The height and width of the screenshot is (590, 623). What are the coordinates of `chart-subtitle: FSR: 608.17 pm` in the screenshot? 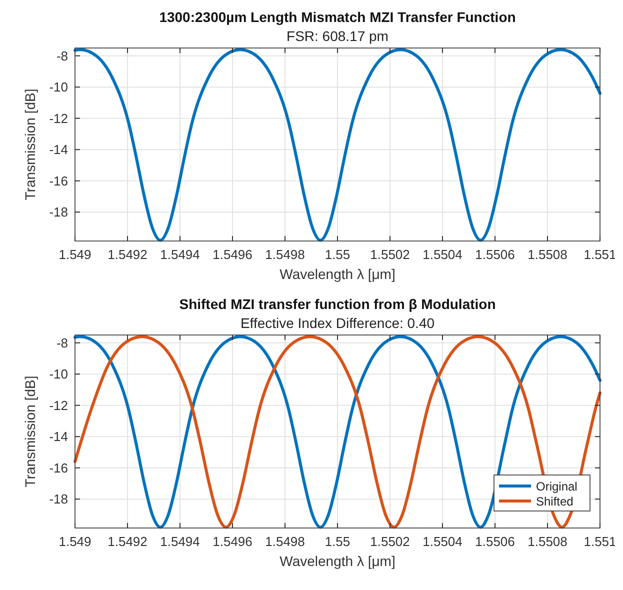 It's located at (337, 36).